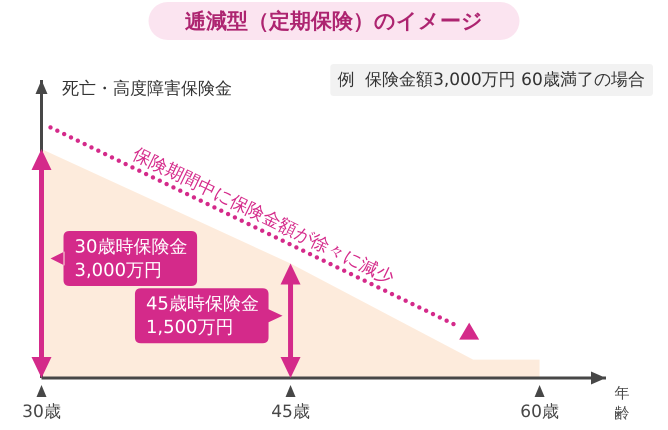 The height and width of the screenshot is (430, 668). I want to click on x-axis-title: 年齢, so click(622, 403).